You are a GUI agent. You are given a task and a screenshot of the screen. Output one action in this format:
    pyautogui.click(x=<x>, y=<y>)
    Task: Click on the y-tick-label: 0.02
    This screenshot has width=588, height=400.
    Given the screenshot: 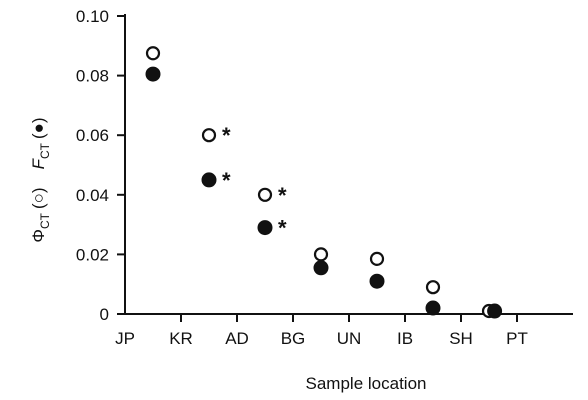 What is the action you would take?
    pyautogui.click(x=92, y=254)
    